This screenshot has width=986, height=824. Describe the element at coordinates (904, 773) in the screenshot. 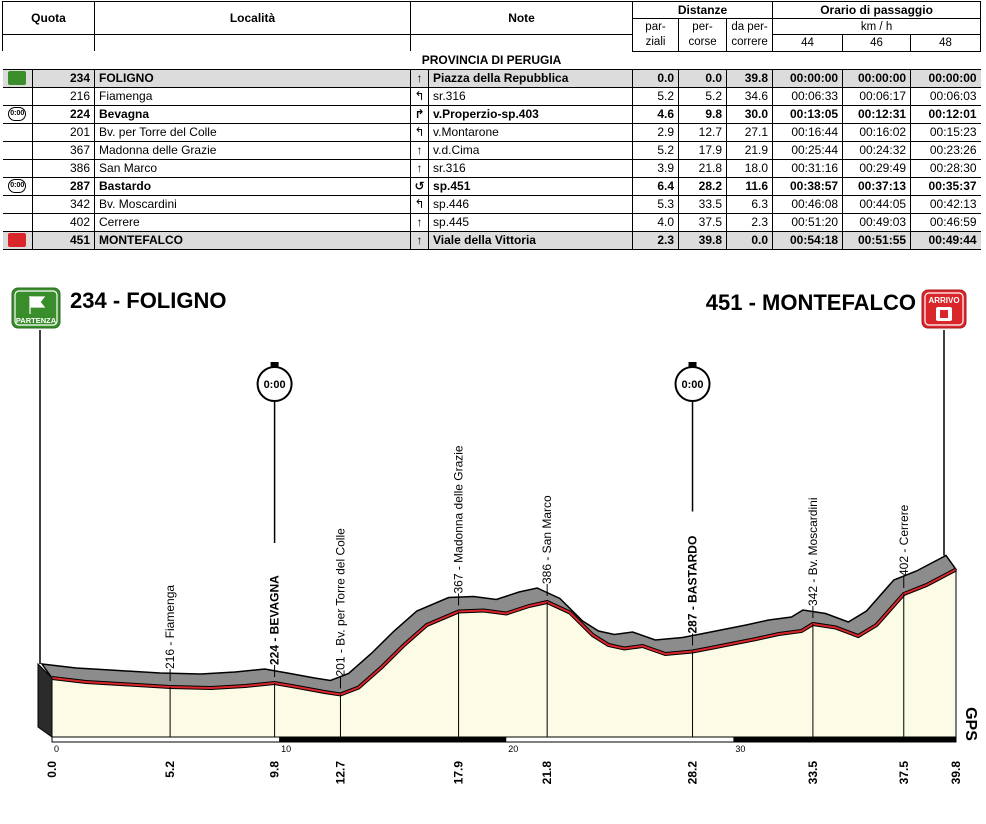

I see `km-bottom-label: 37.5` at that location.